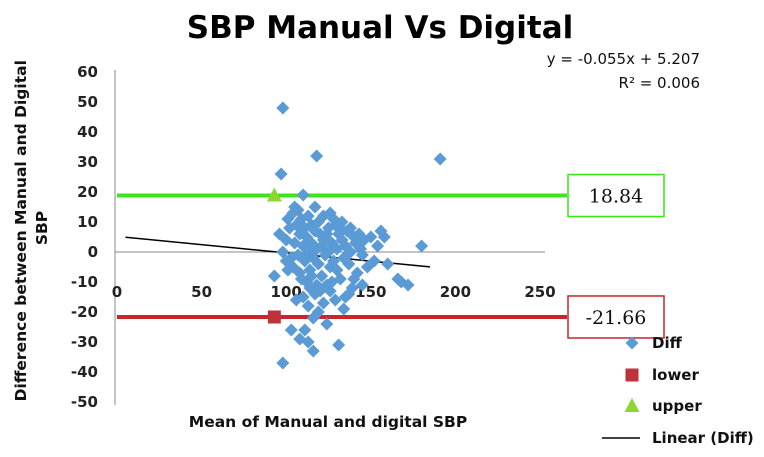 The width and height of the screenshot is (764, 457). I want to click on reference-value-label: -21.66, so click(616, 318).